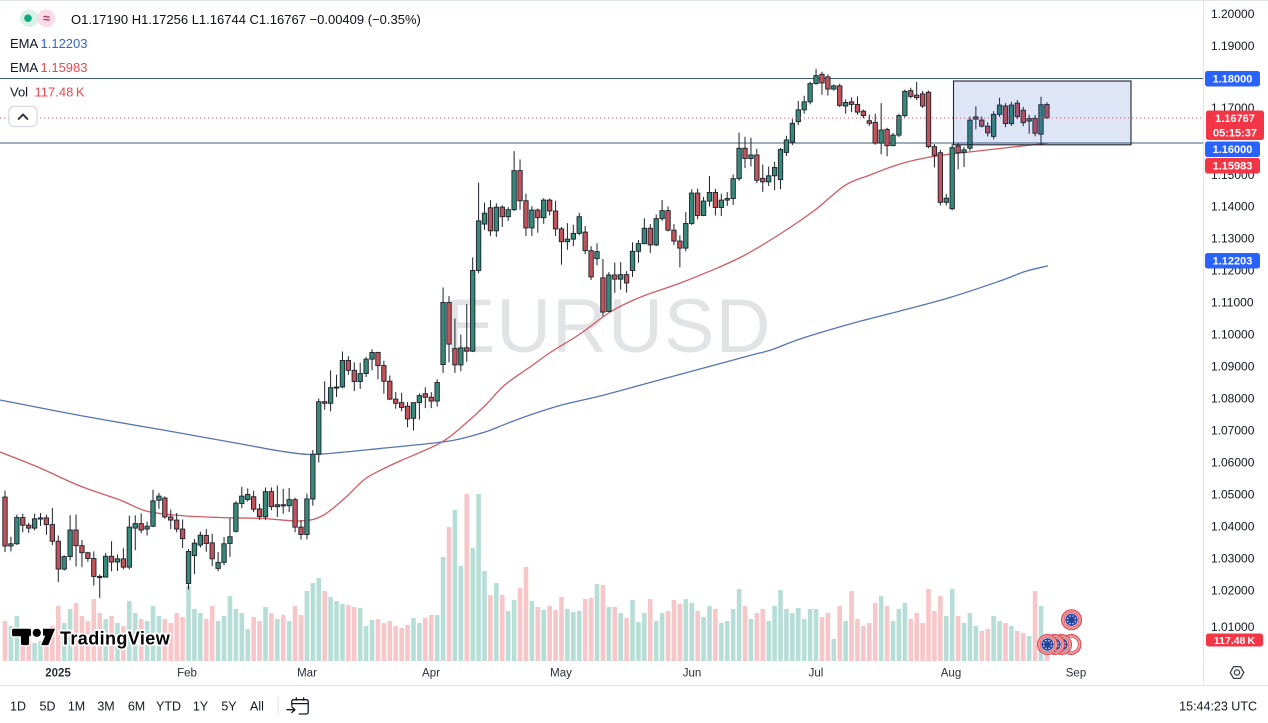  What do you see at coordinates (1233, 559) in the screenshot?
I see `svg-text: 1.03000` at bounding box center [1233, 559].